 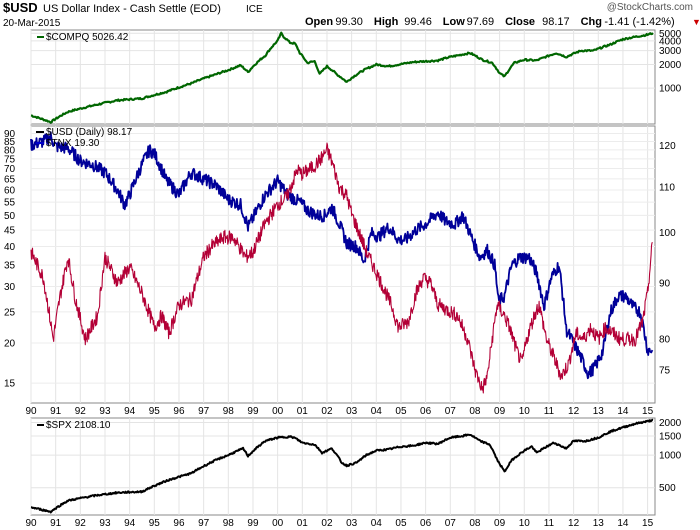 What do you see at coordinates (639, 22) in the screenshot?
I see `quote-value-chg: -1.41 (-1.42%)` at bounding box center [639, 22].